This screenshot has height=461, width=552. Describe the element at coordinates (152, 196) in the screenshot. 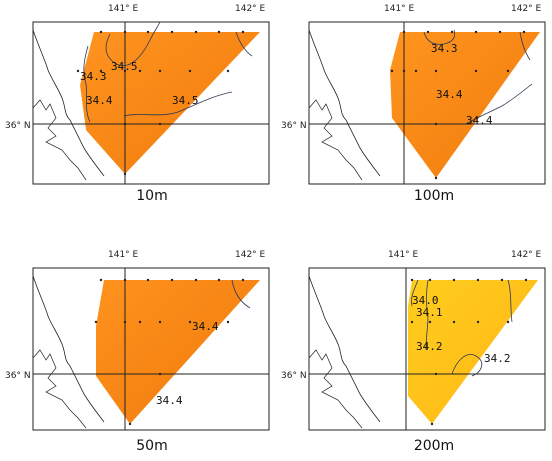

I see `depth-caption: 10m` at that location.